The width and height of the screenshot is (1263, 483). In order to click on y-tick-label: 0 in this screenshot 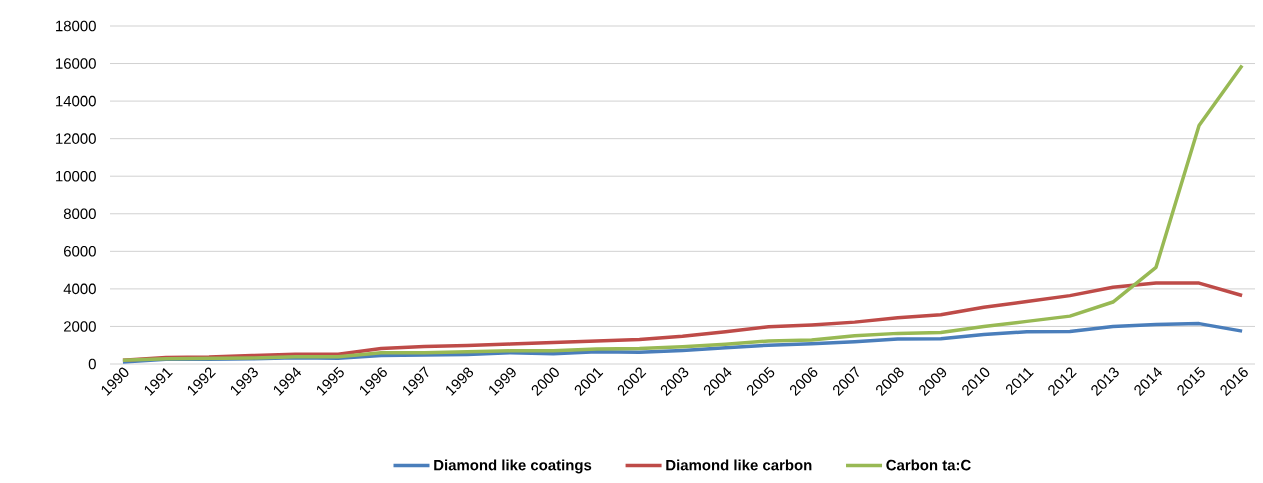, I will do `click(92, 364)`.